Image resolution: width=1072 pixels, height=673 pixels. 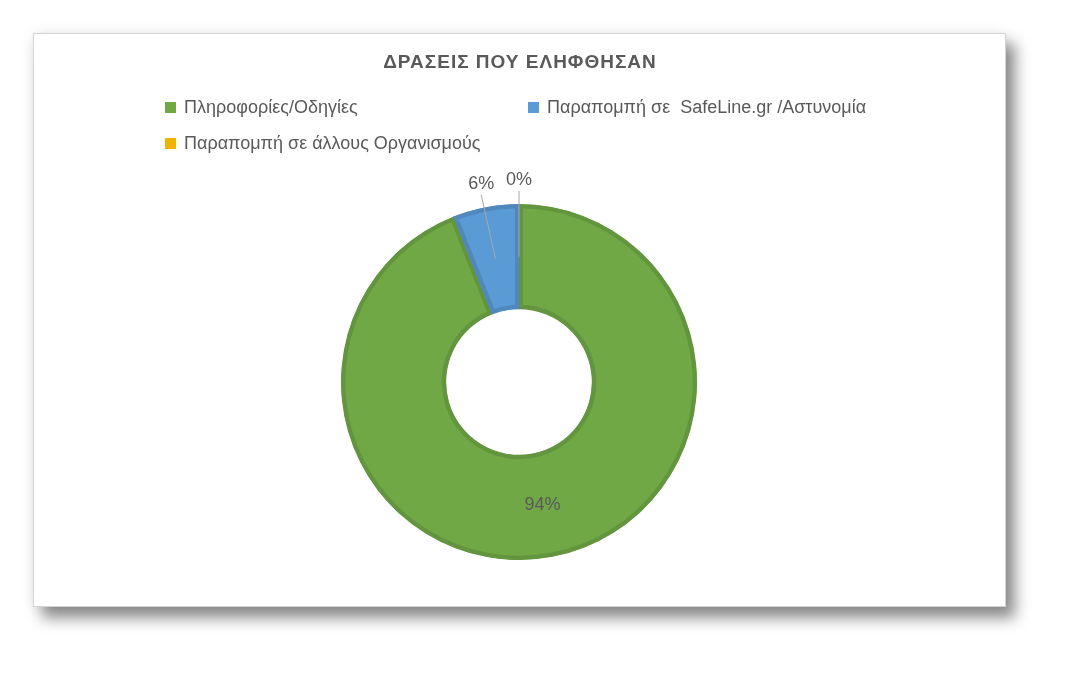 I want to click on chart-title: ΔΡΑΣΕΙΣ ΠΟΥ ΕΛΗΦΘΗΣΑΝ, so click(x=520, y=62).